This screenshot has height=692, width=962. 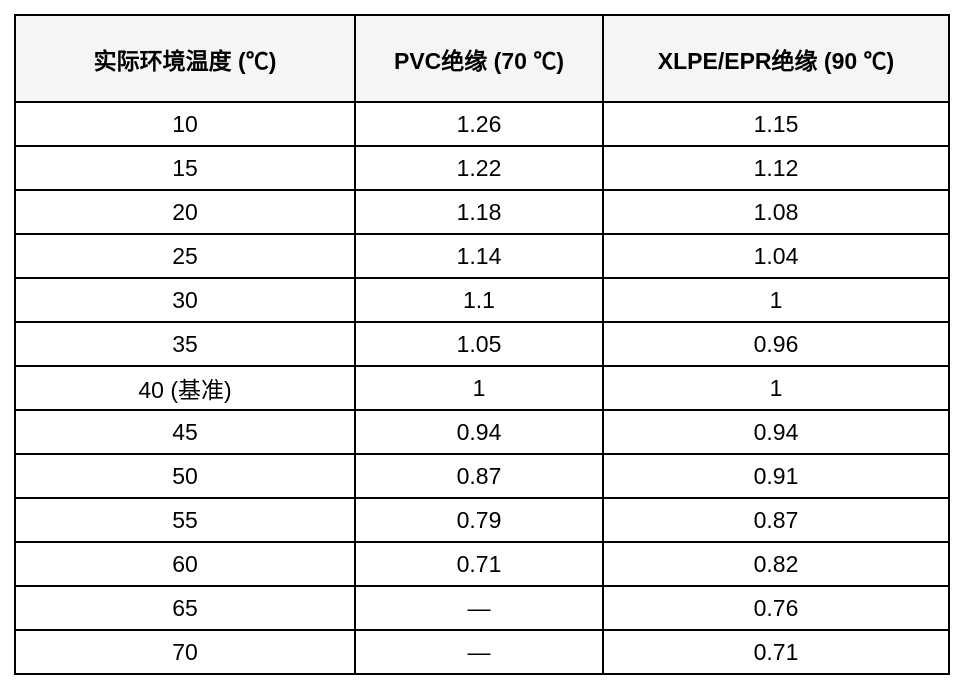 I want to click on cell-temperature: 70, so click(x=185, y=652).